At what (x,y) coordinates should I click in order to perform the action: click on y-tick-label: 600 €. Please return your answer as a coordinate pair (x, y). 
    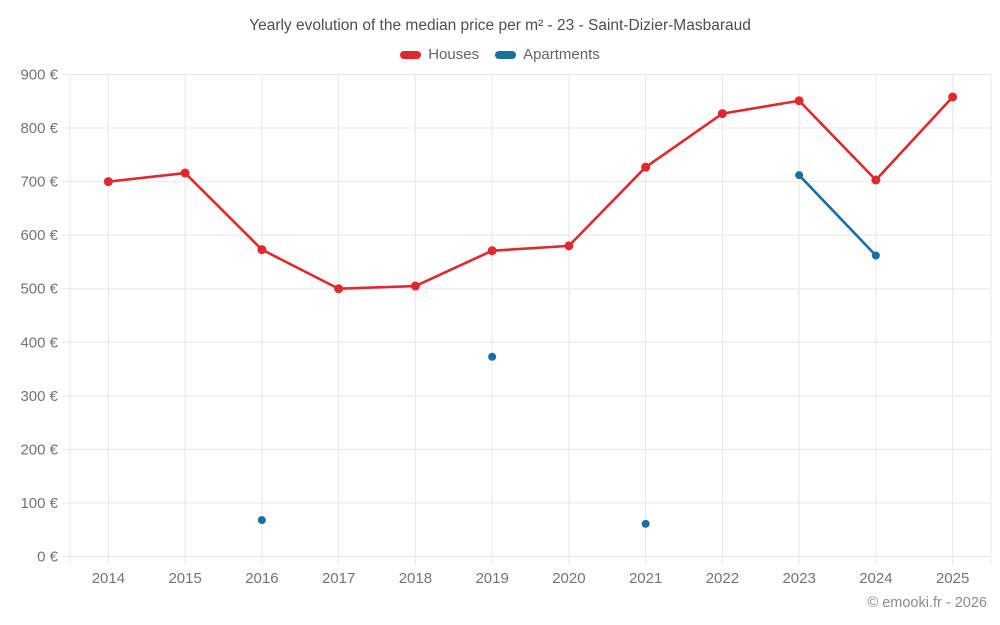
    Looking at the image, I should click on (39, 235).